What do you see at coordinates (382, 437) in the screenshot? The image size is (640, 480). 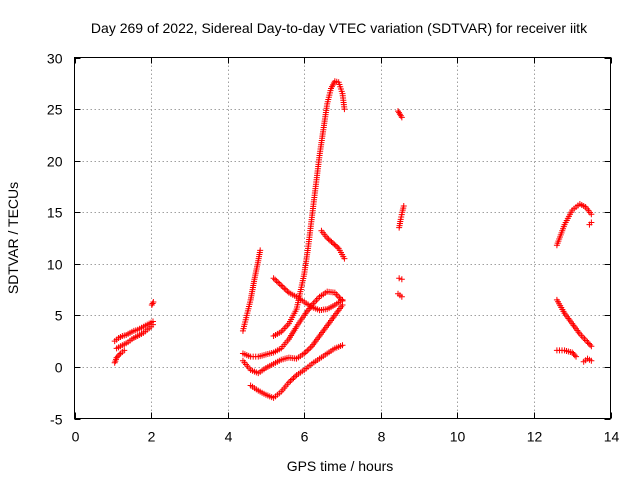 I see `x-tick-label: 8` at bounding box center [382, 437].